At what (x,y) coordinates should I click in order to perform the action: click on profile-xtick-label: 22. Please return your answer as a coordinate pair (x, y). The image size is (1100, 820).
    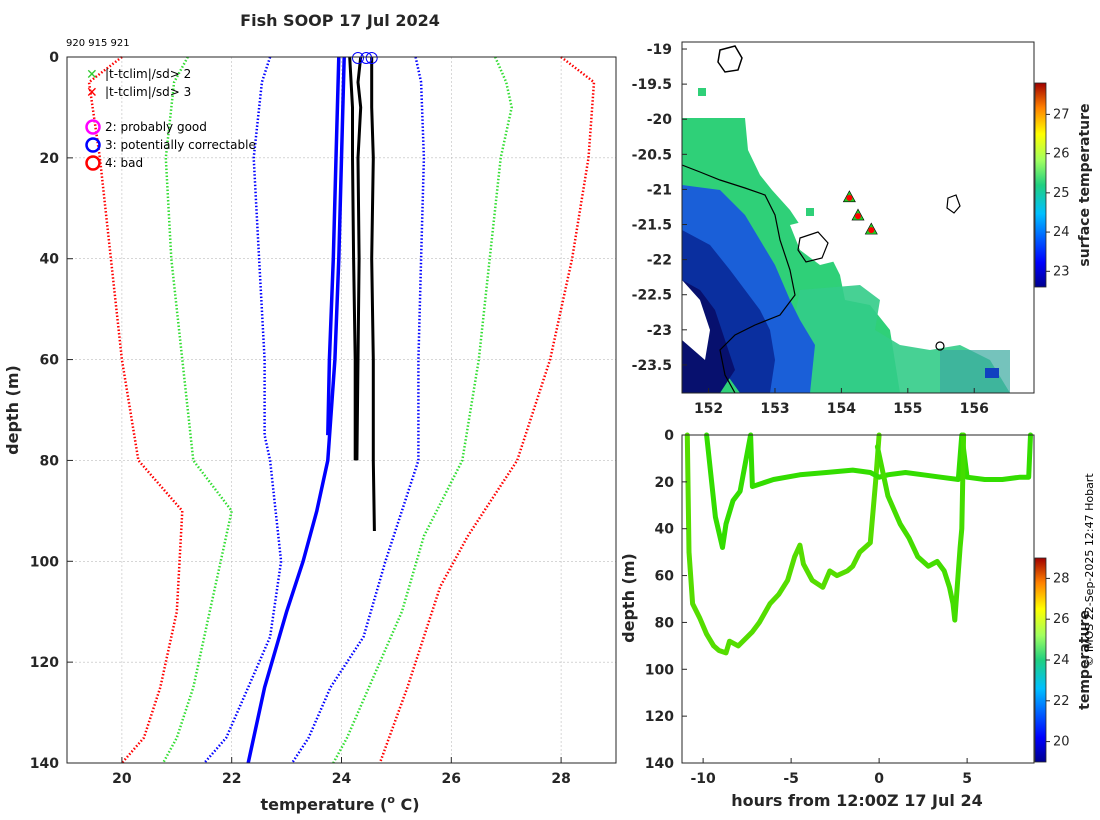
    Looking at the image, I should click on (231, 779).